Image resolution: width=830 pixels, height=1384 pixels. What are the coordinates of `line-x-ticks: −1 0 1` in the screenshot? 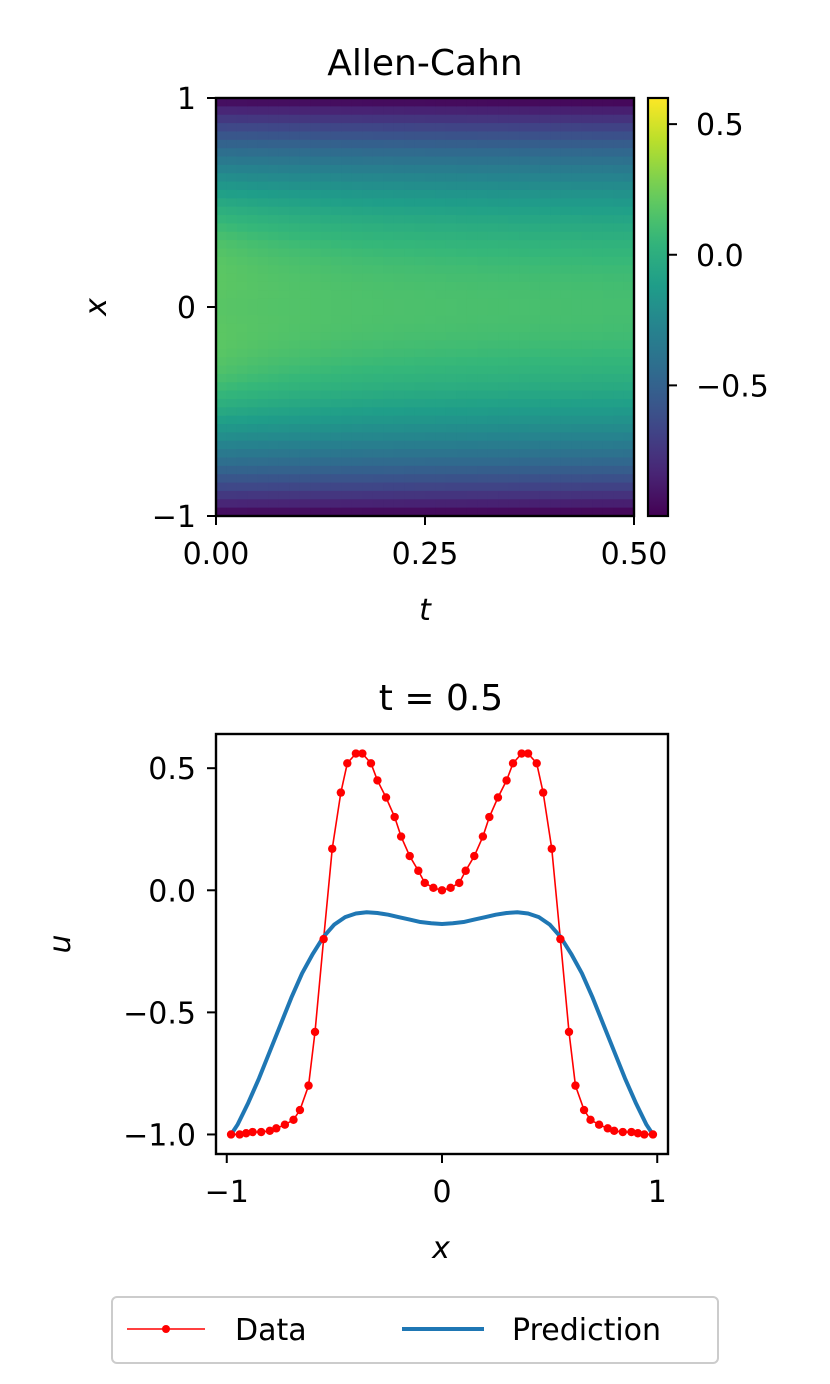 It's located at (436, 1182).